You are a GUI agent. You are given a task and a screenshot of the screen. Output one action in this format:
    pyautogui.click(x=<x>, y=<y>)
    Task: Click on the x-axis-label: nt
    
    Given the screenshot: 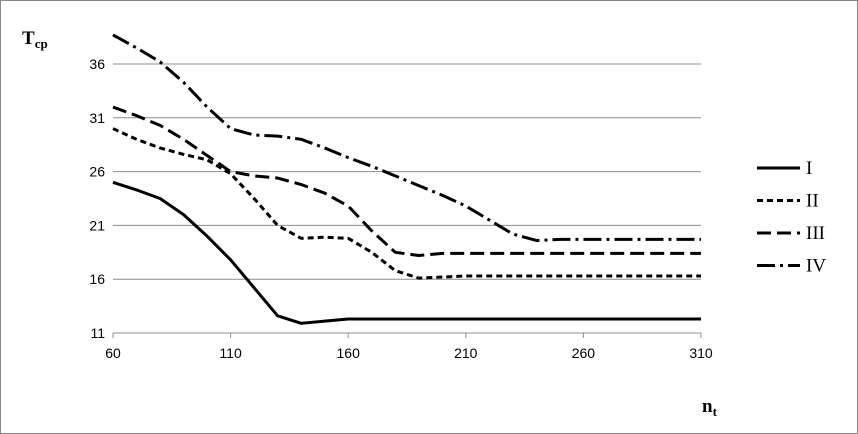 What is the action you would take?
    pyautogui.click(x=710, y=407)
    